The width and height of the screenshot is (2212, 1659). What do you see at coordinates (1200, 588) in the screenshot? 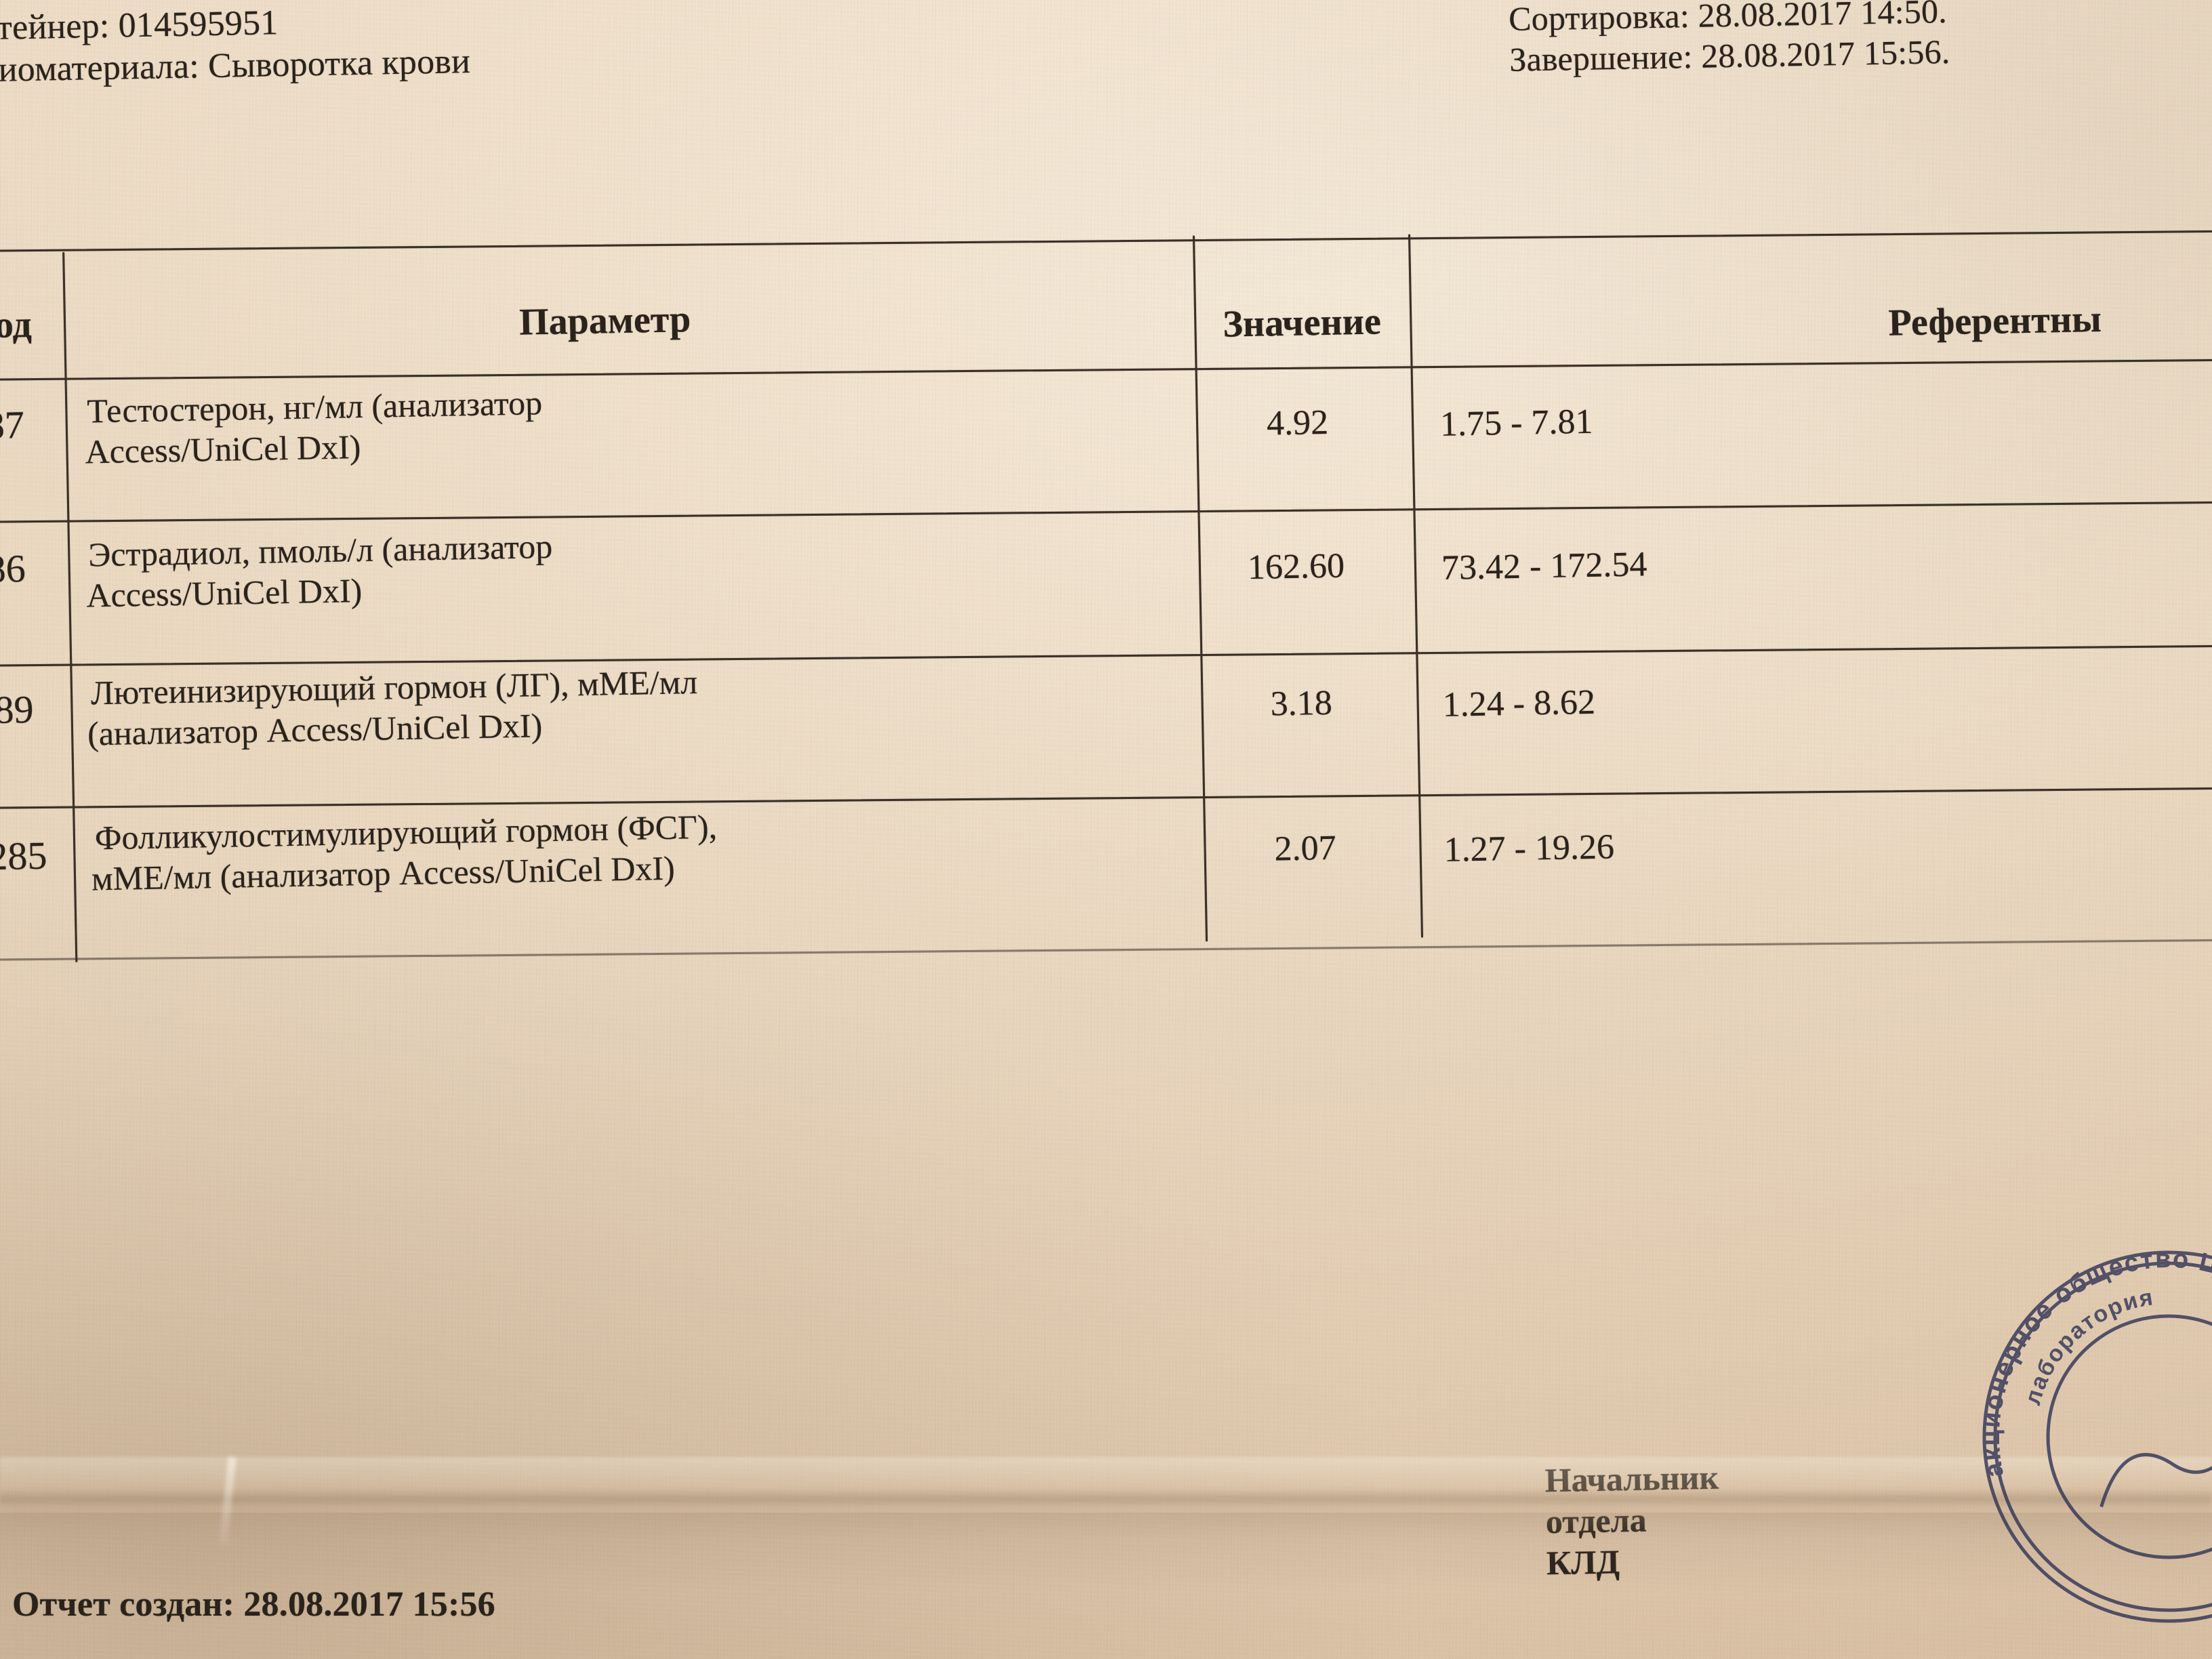
I see `table-divider-parameter` at bounding box center [1200, 588].